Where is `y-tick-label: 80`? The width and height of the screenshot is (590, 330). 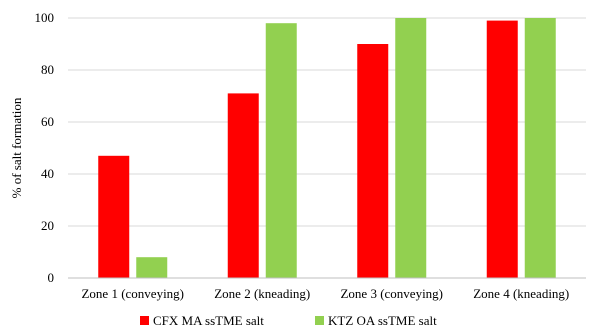 y-tick-label: 80 is located at coordinates (47, 69).